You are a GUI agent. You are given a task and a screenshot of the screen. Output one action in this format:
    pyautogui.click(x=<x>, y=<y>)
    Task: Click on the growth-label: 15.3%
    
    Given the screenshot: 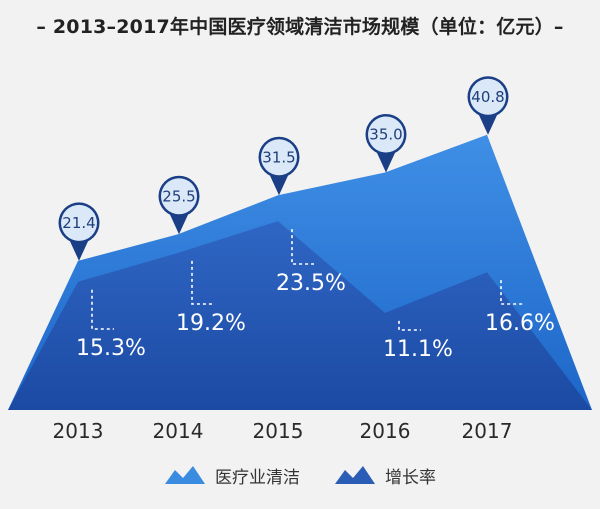 What is the action you would take?
    pyautogui.click(x=111, y=348)
    